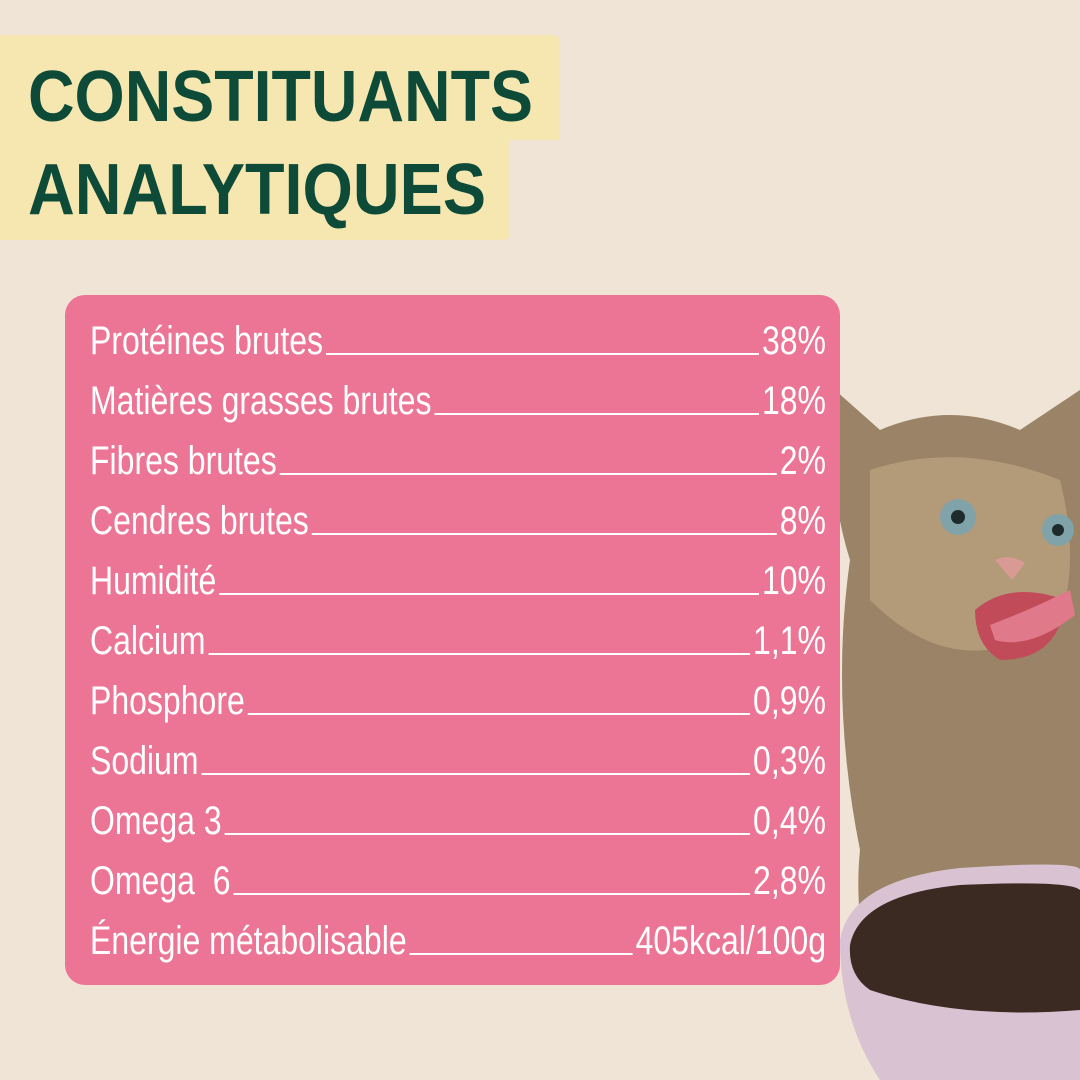  I want to click on row-value-group: 0,3%, so click(789, 760).